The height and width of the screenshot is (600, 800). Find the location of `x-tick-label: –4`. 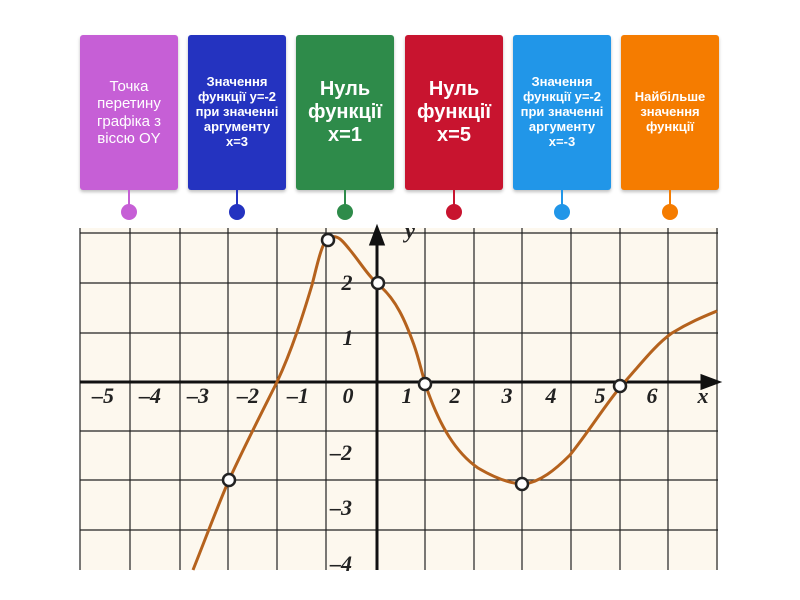

x-tick-label: –4 is located at coordinates (149, 395).